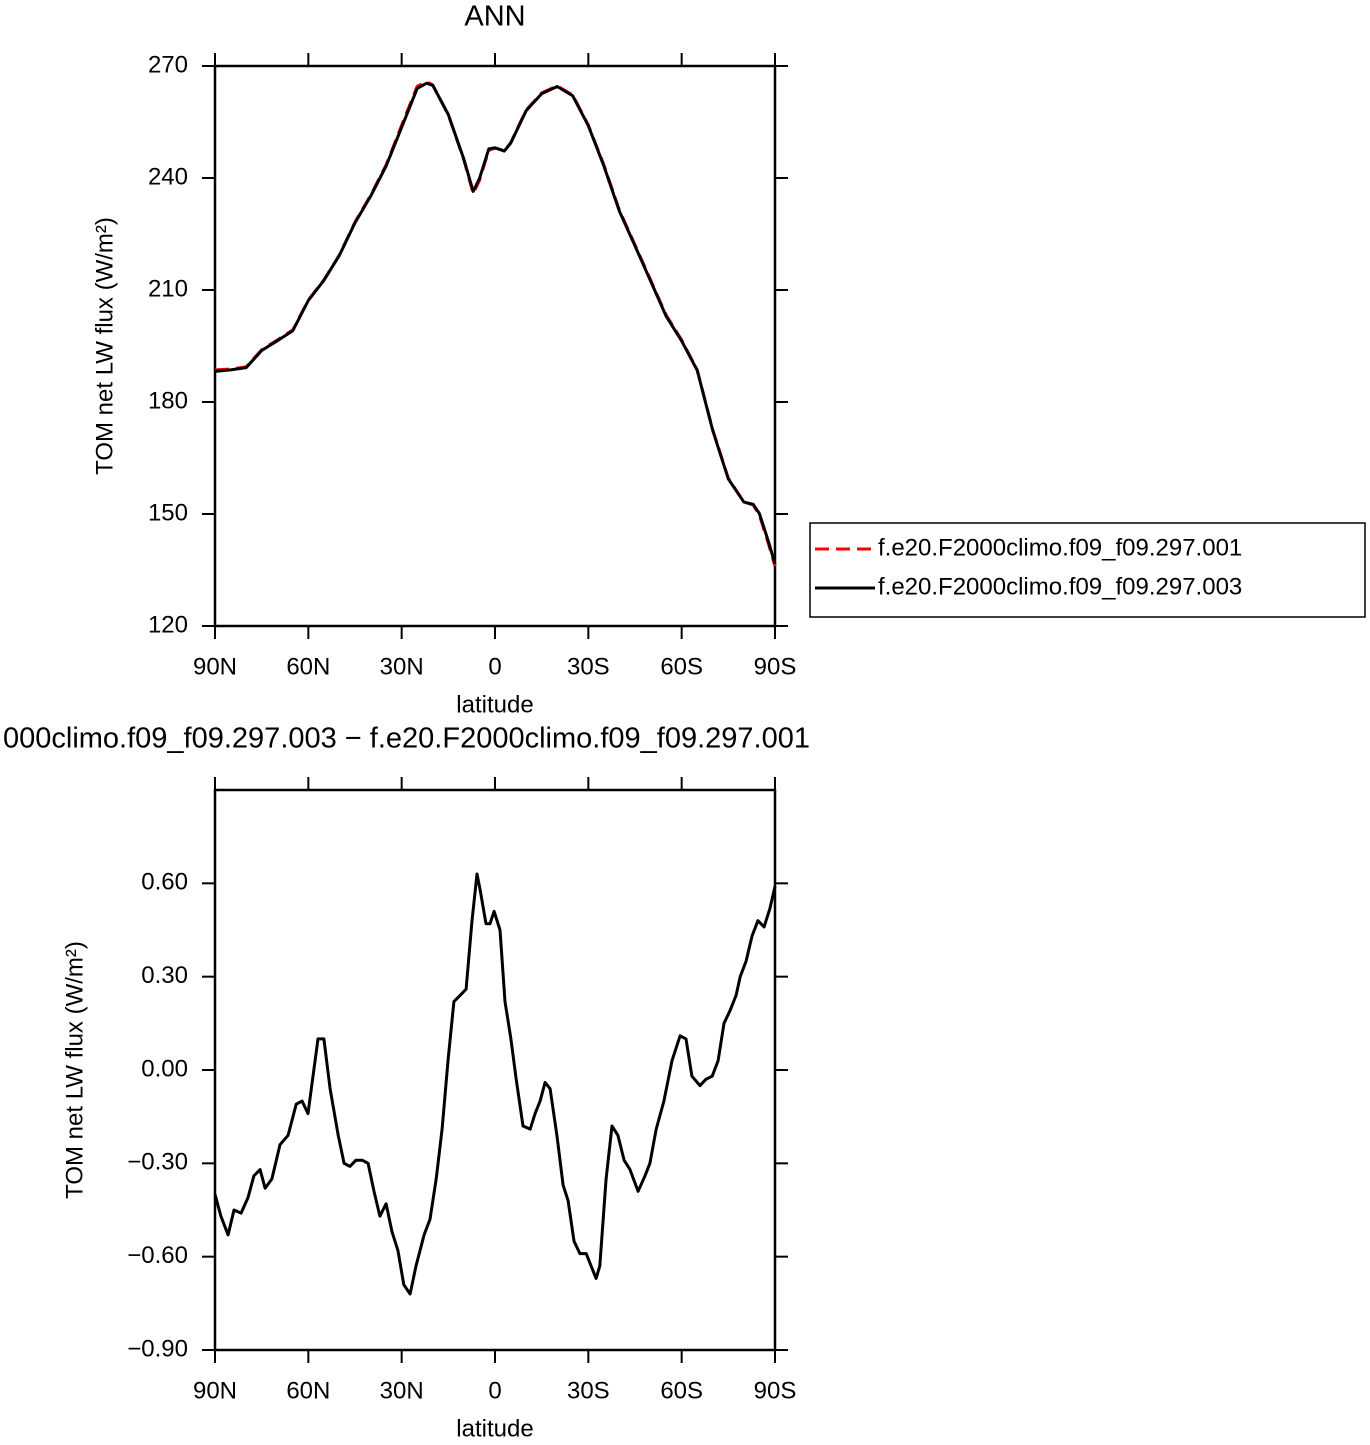  Describe the element at coordinates (494, 17) in the screenshot. I see `chart-title: ANN` at that location.